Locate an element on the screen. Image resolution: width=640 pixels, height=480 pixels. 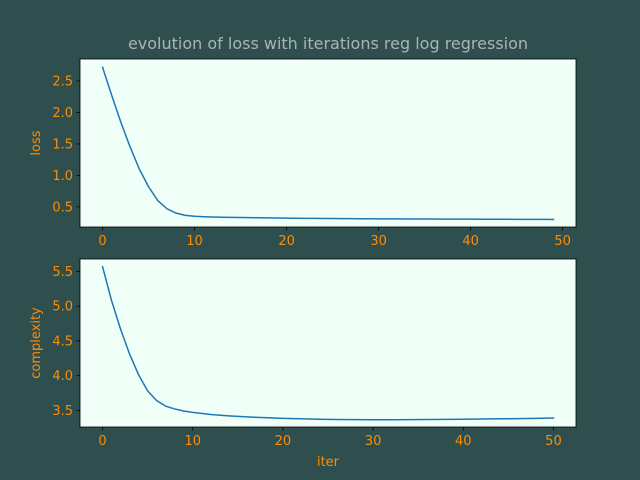
complexity-x-tick-label: 10 is located at coordinates (192, 441).